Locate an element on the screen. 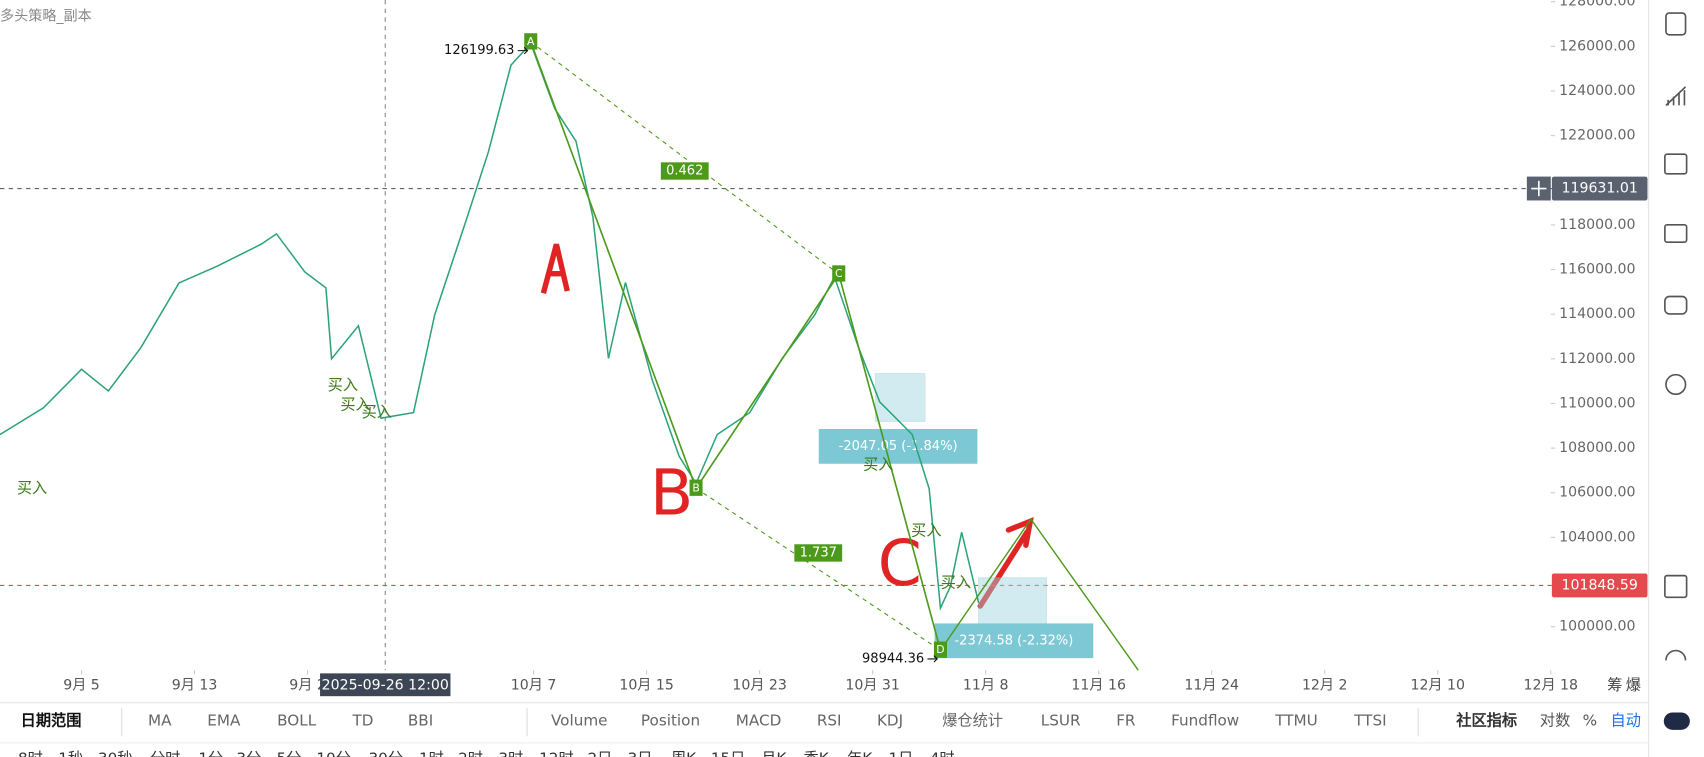 The width and height of the screenshot is (1704, 757). x-tick-label: 9月 5 is located at coordinates (81, 685).